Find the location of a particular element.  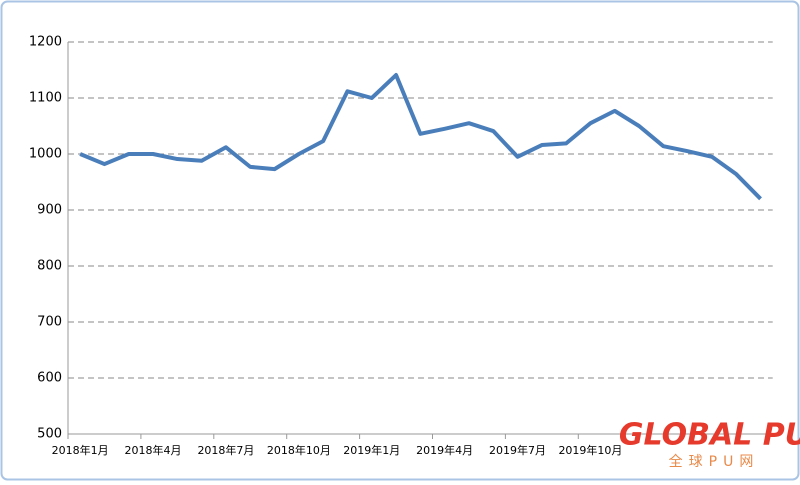

y-tick-label: 800 is located at coordinates (49, 266).